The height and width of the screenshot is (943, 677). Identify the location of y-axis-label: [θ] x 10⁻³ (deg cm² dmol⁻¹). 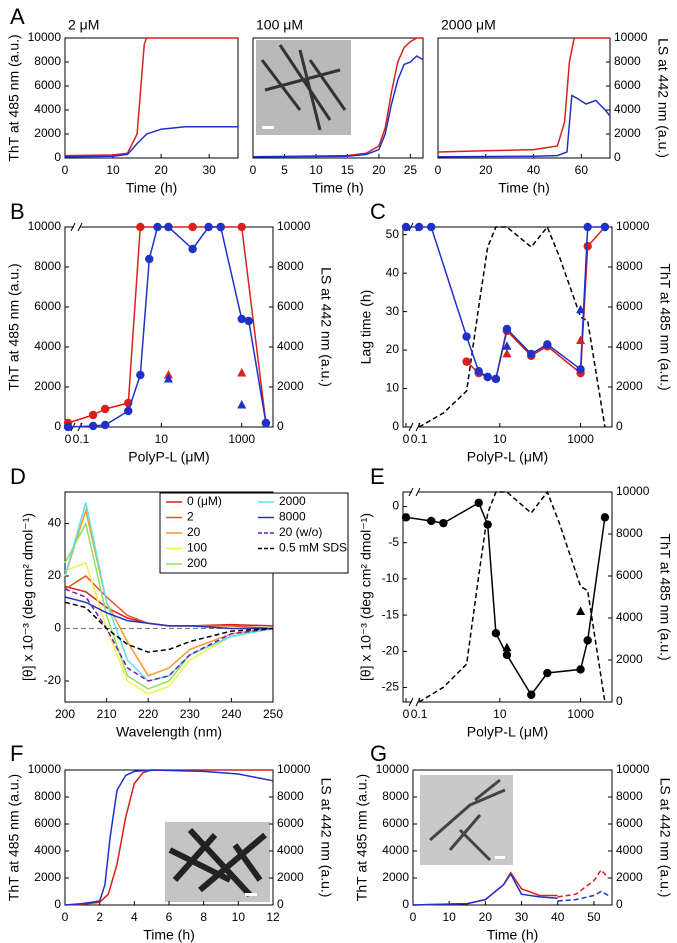
(28, 597).